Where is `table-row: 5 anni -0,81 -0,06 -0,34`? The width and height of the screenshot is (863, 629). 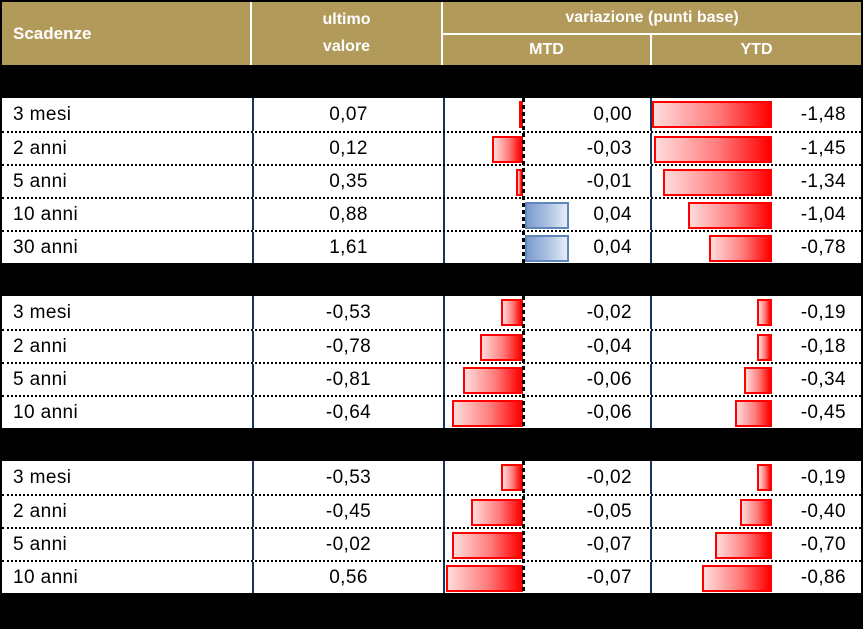 table-row: 5 anni -0,81 -0,06 -0,34 is located at coordinates (431, 378).